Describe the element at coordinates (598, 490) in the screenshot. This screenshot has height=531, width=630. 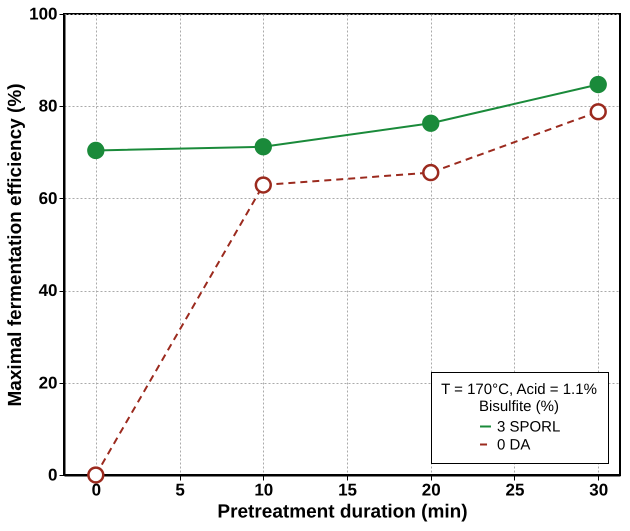
I see `x-tick-label: 30` at that location.